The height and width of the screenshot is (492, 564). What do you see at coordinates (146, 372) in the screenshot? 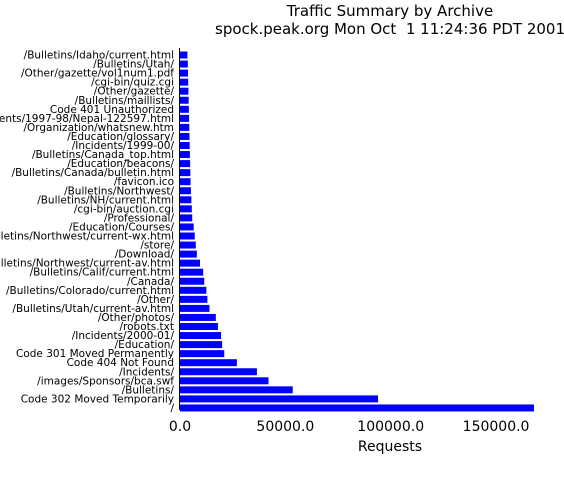
I see `category-label: /Incidents/` at bounding box center [146, 372].